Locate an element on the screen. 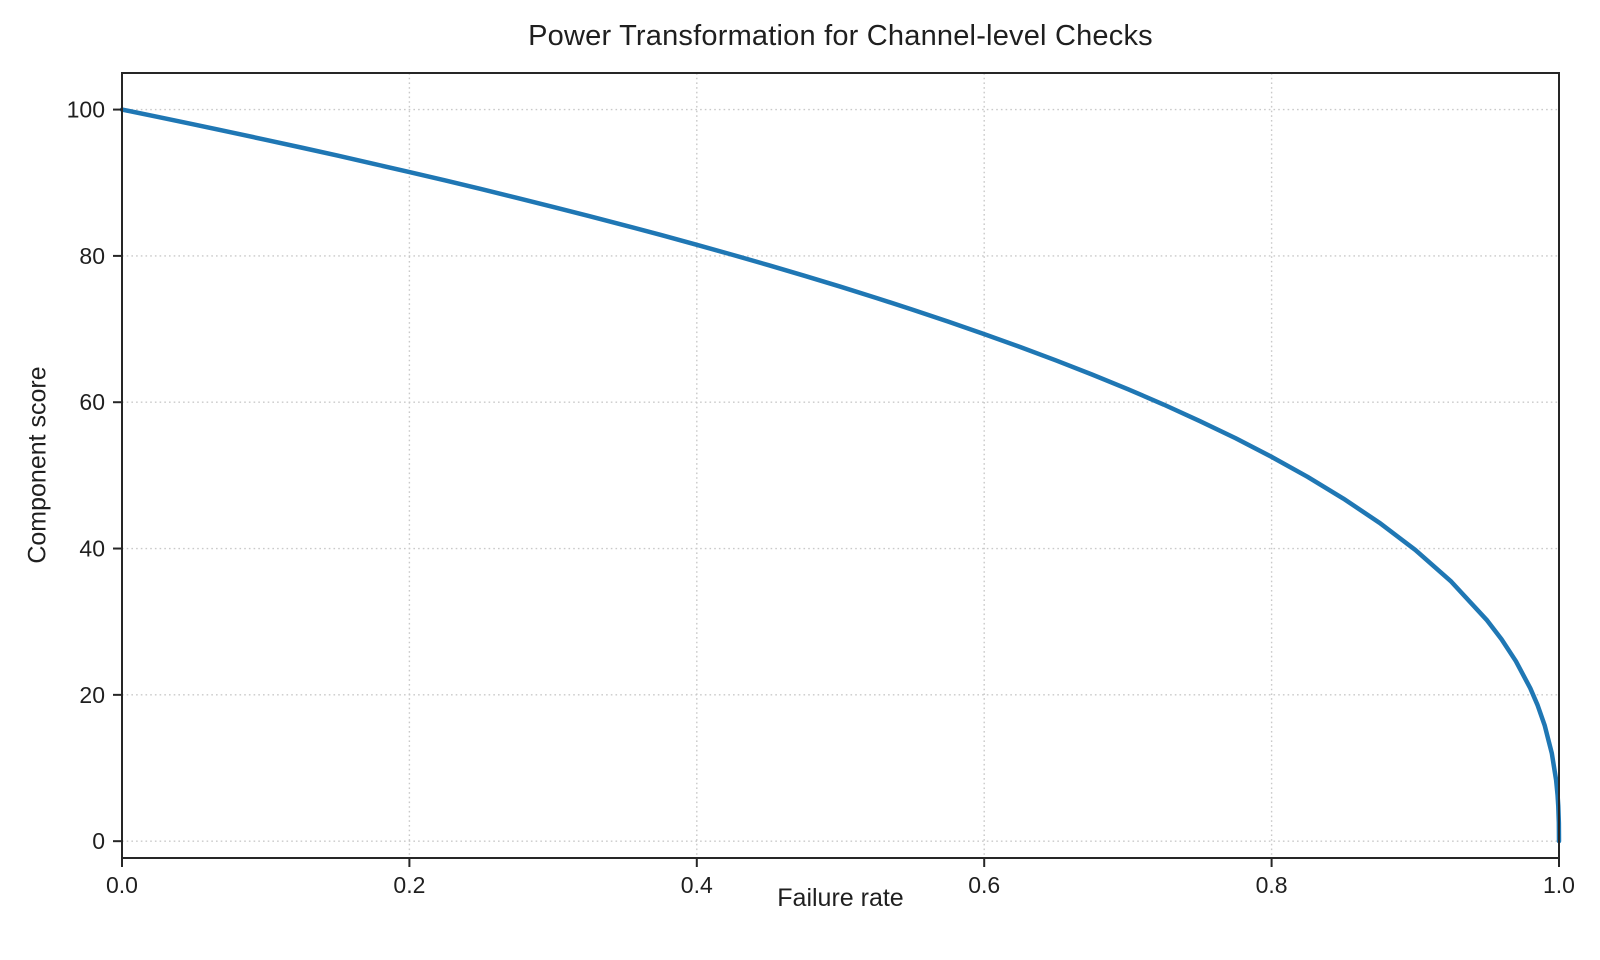 The image size is (1600, 960). x-tick-label: 0.6 is located at coordinates (984, 885).